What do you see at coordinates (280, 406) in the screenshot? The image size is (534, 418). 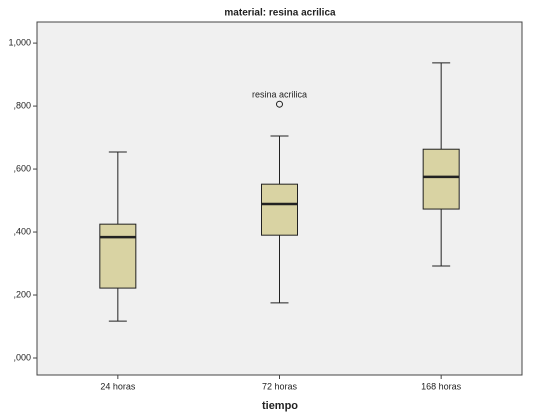 I see `x-axis-label: tiempo` at bounding box center [280, 406].